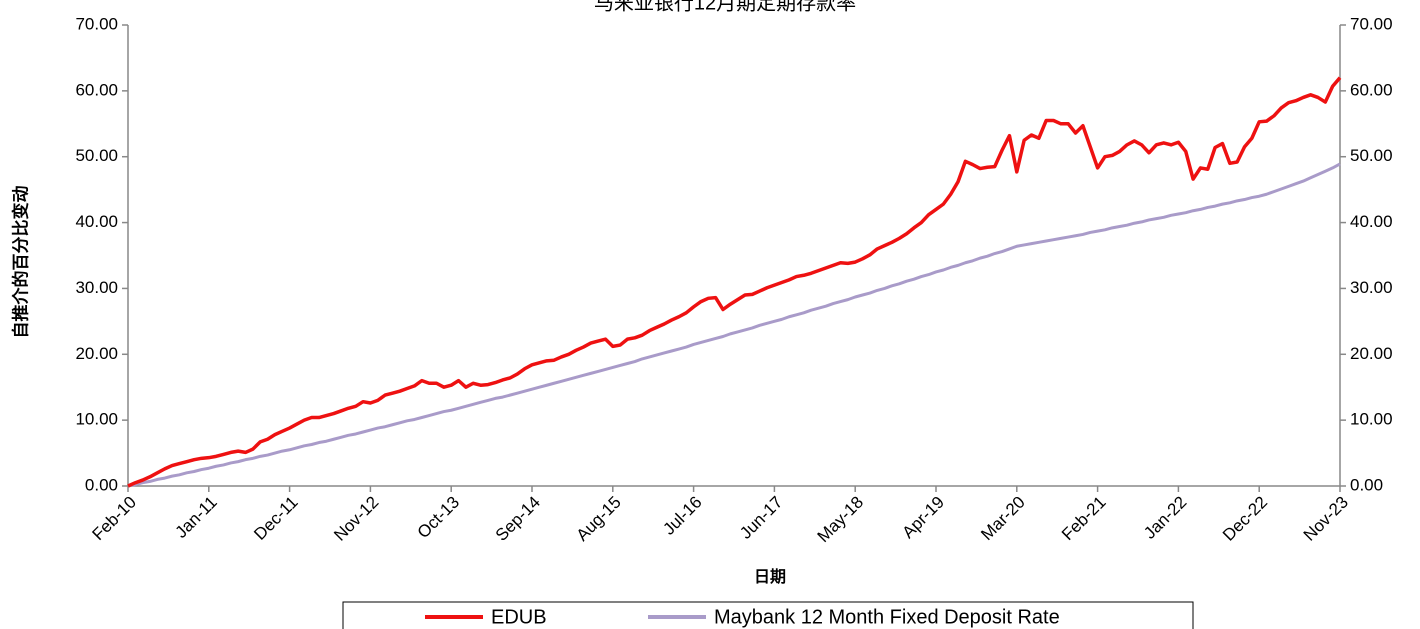 This screenshot has width=1420, height=629. Describe the element at coordinates (1084, 519) in the screenshot. I see `x-tick-label: Feb-21` at that location.